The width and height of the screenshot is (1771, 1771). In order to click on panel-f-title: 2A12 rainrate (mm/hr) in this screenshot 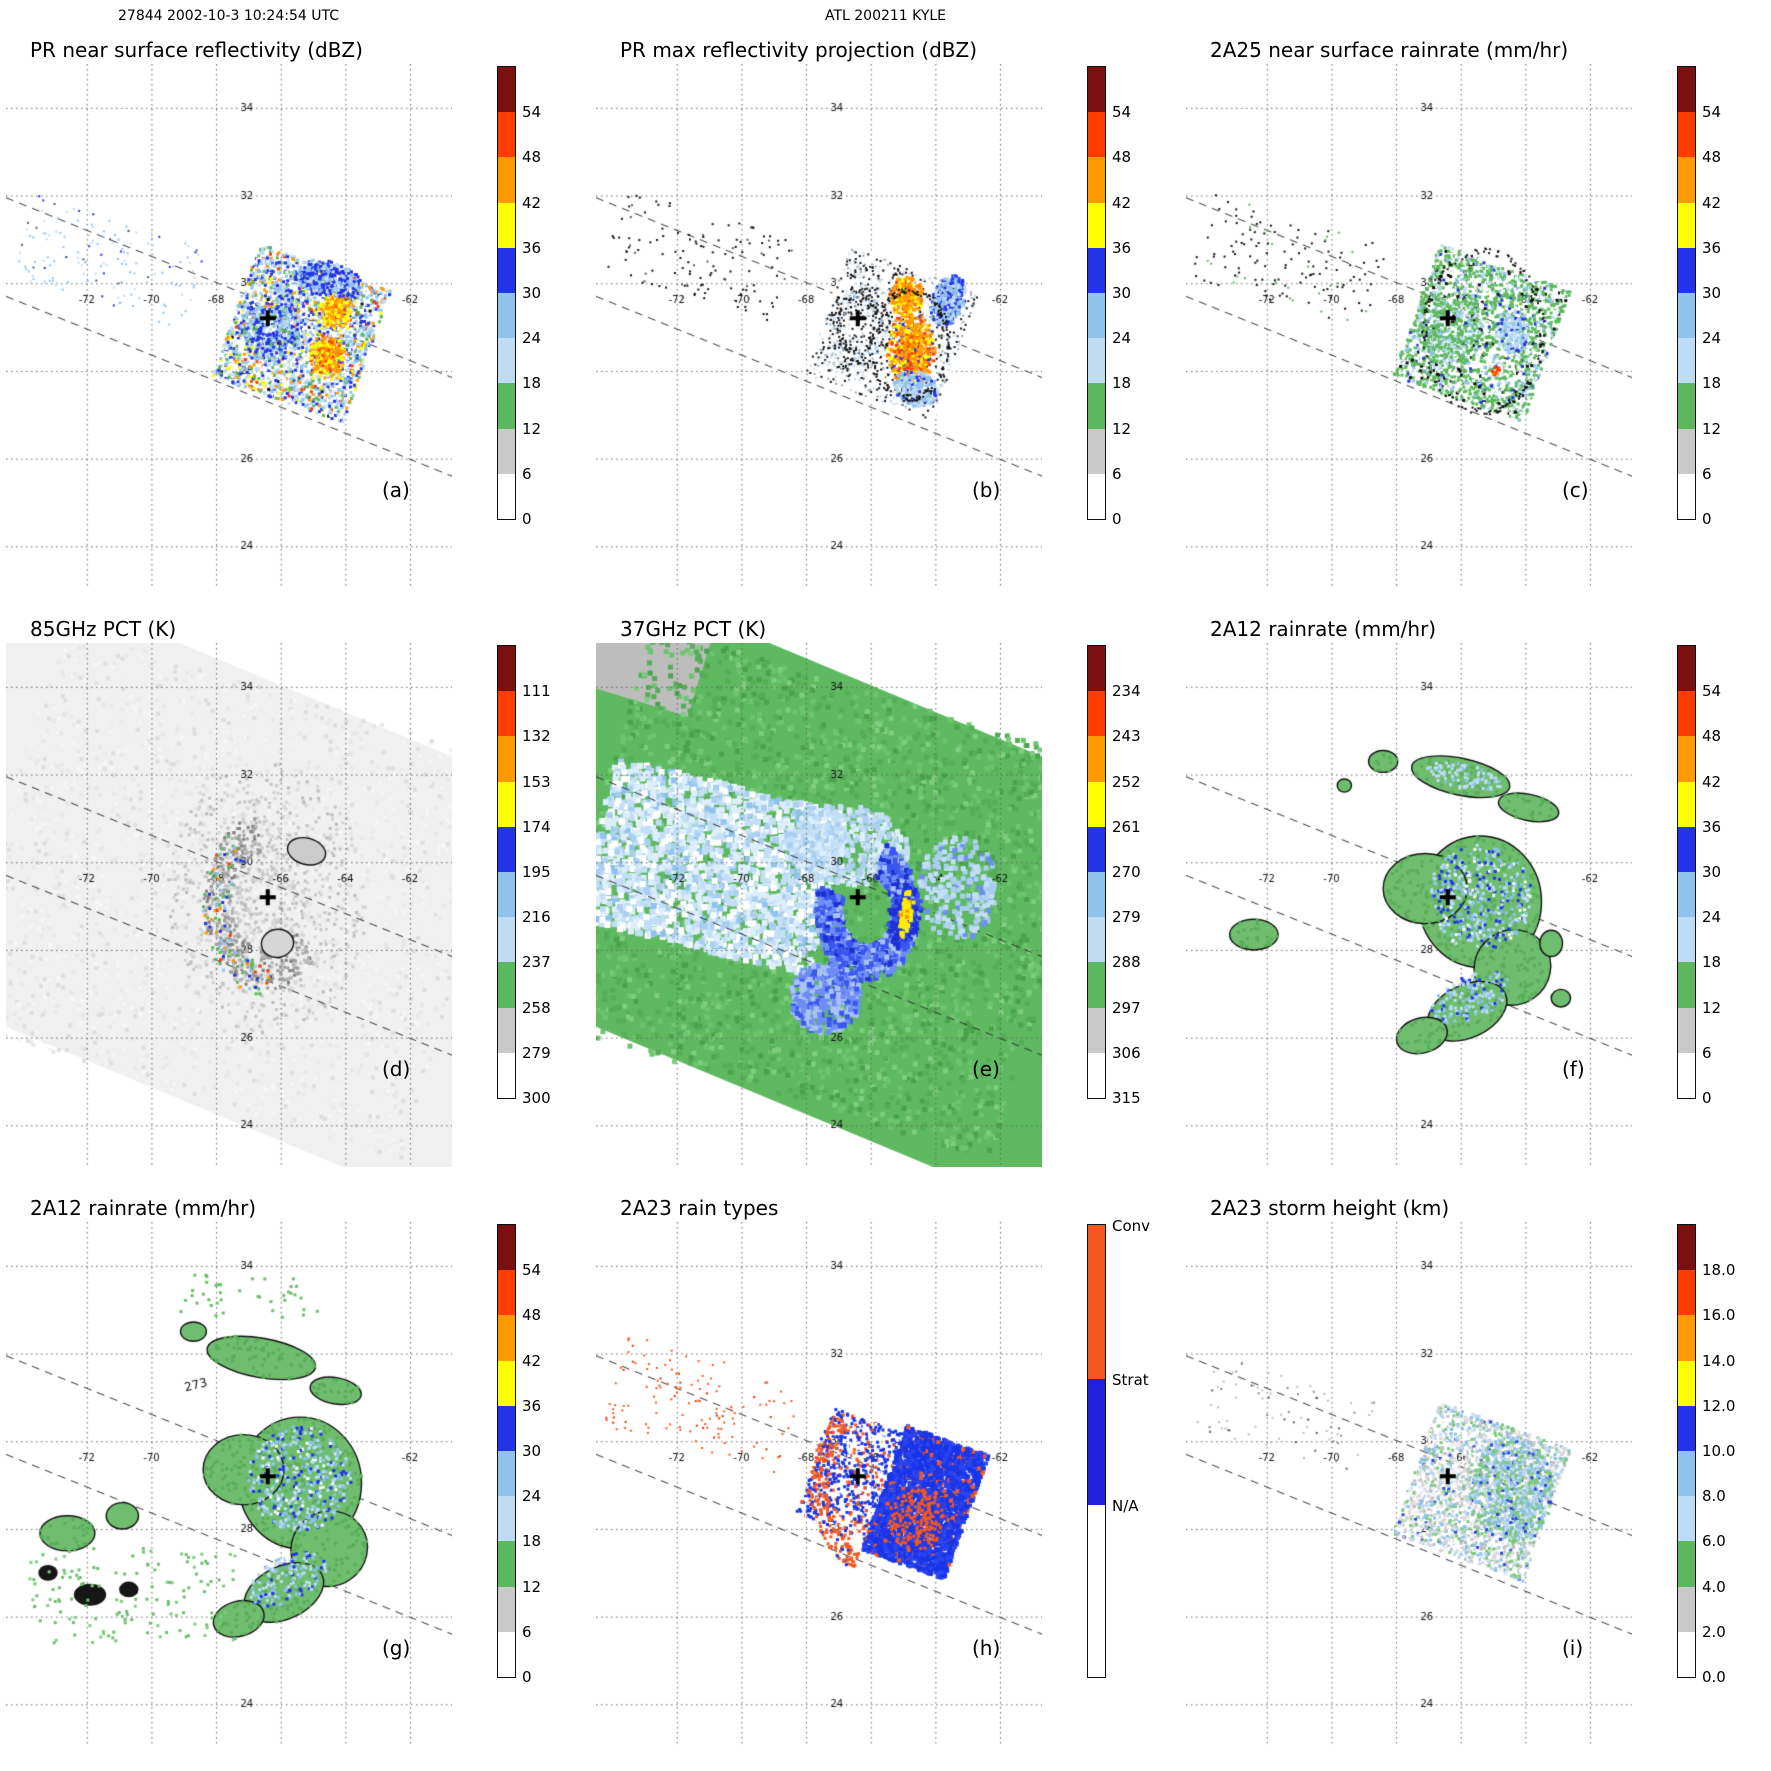, I will do `click(1323, 629)`.